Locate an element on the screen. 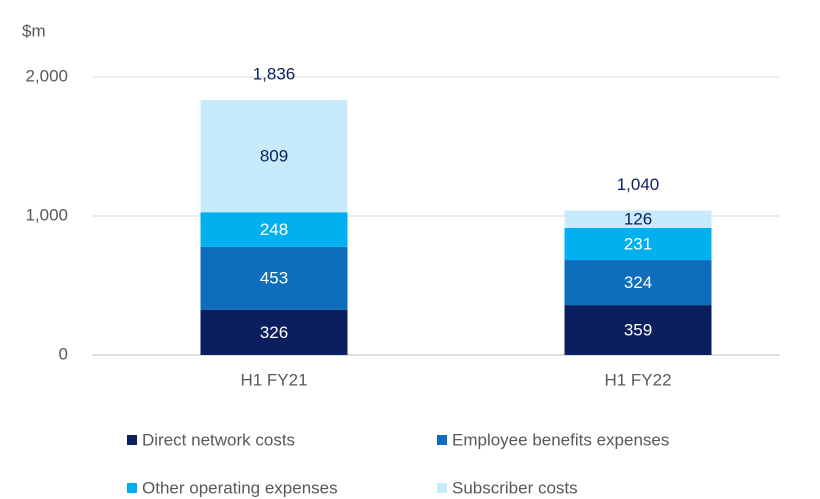 This screenshot has width=820, height=499. data-label: 248 is located at coordinates (274, 229).